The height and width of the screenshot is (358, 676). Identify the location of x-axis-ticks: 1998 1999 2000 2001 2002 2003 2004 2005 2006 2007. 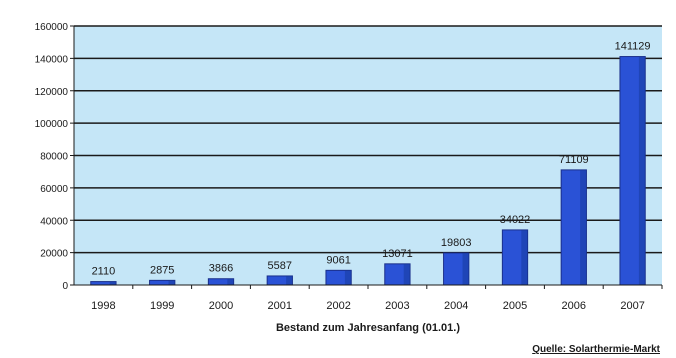
(377, 298).